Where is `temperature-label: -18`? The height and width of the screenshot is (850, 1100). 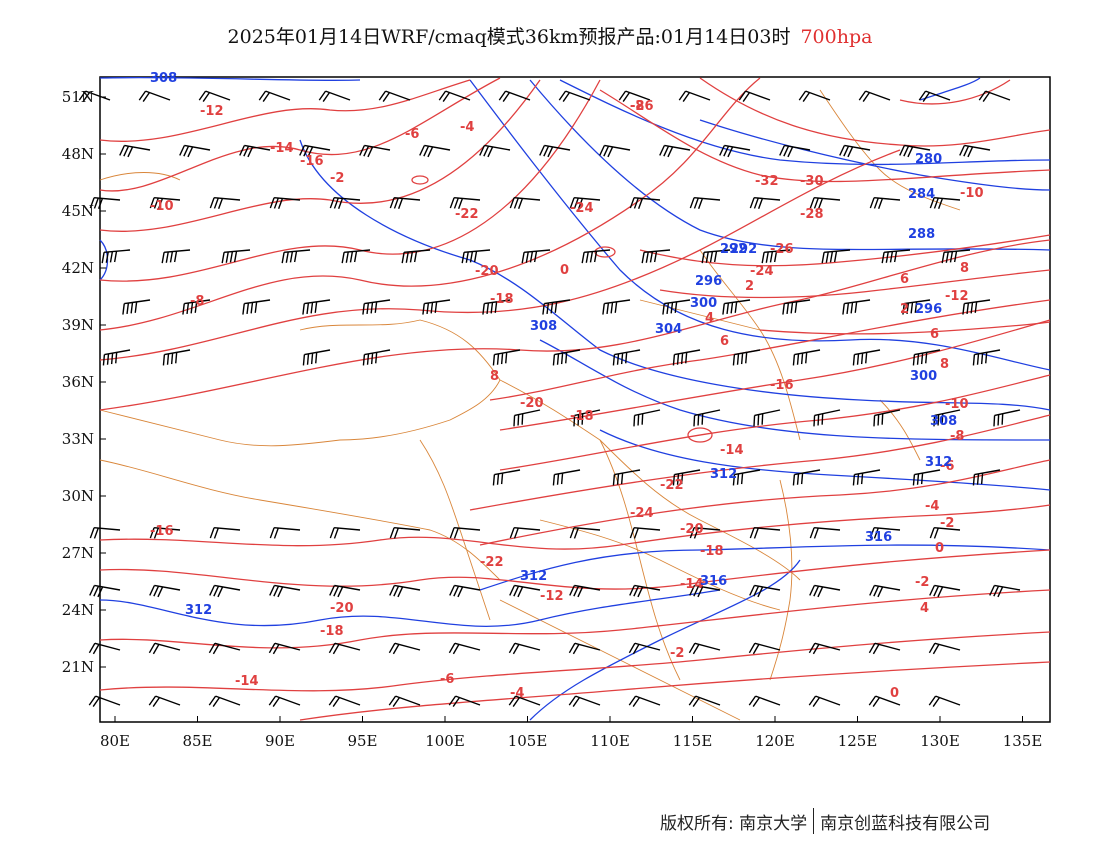 temperature-label: -18 is located at coordinates (332, 631).